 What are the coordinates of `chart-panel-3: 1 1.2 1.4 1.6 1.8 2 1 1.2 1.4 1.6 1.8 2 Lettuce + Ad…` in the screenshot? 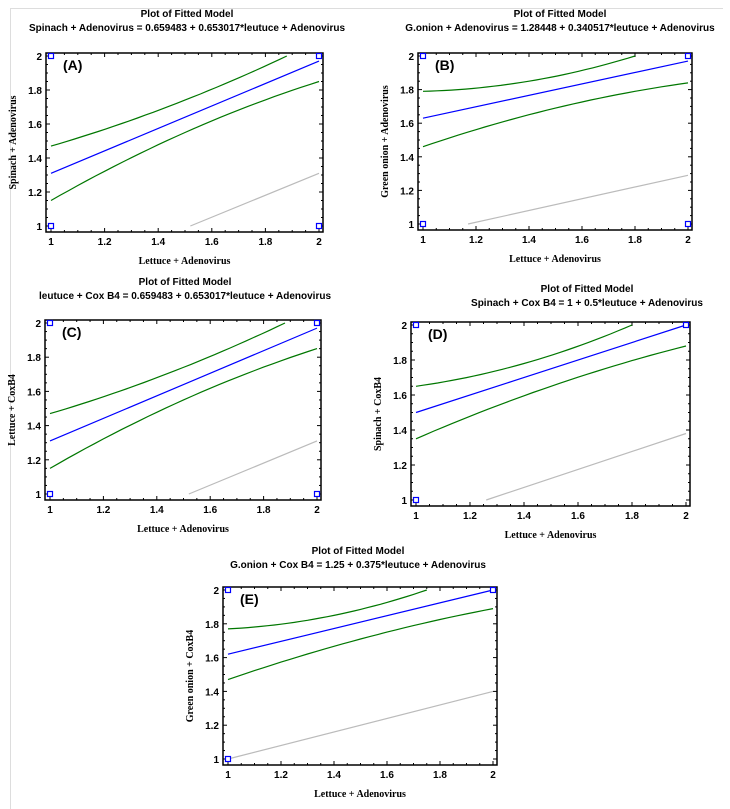 It's located at (532, 431).